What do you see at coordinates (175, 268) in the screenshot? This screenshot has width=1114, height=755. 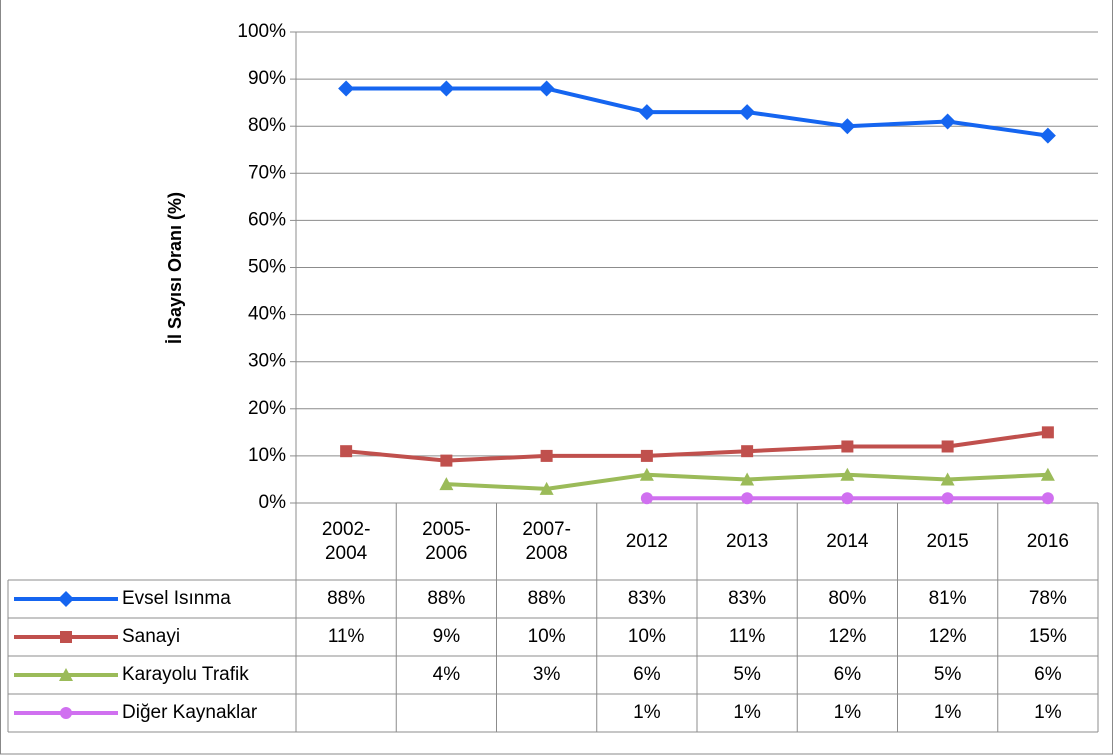 I see `y-axis-label: İl Sayısı Oranı (%)` at bounding box center [175, 268].